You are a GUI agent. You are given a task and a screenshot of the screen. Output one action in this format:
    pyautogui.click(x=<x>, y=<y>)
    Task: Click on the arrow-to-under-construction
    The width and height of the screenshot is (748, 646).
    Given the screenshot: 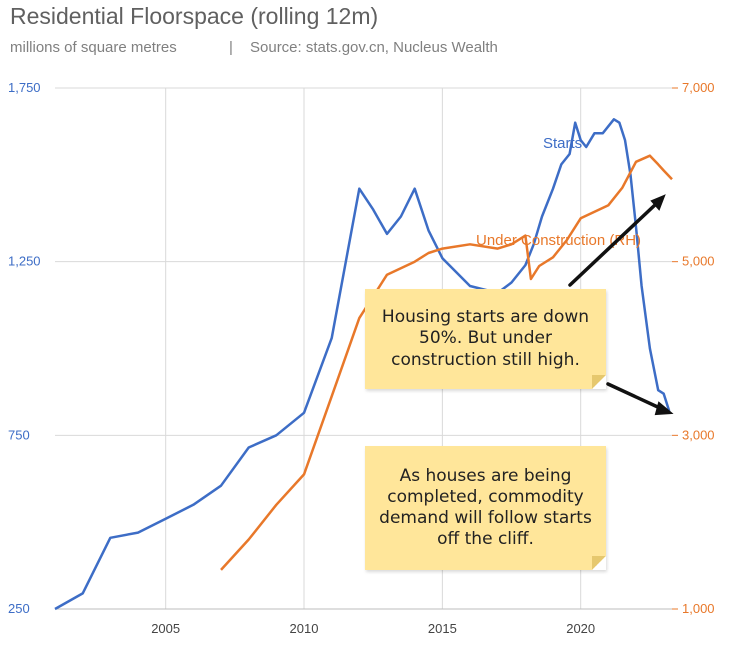 What is the action you would take?
    pyautogui.click(x=617, y=240)
    